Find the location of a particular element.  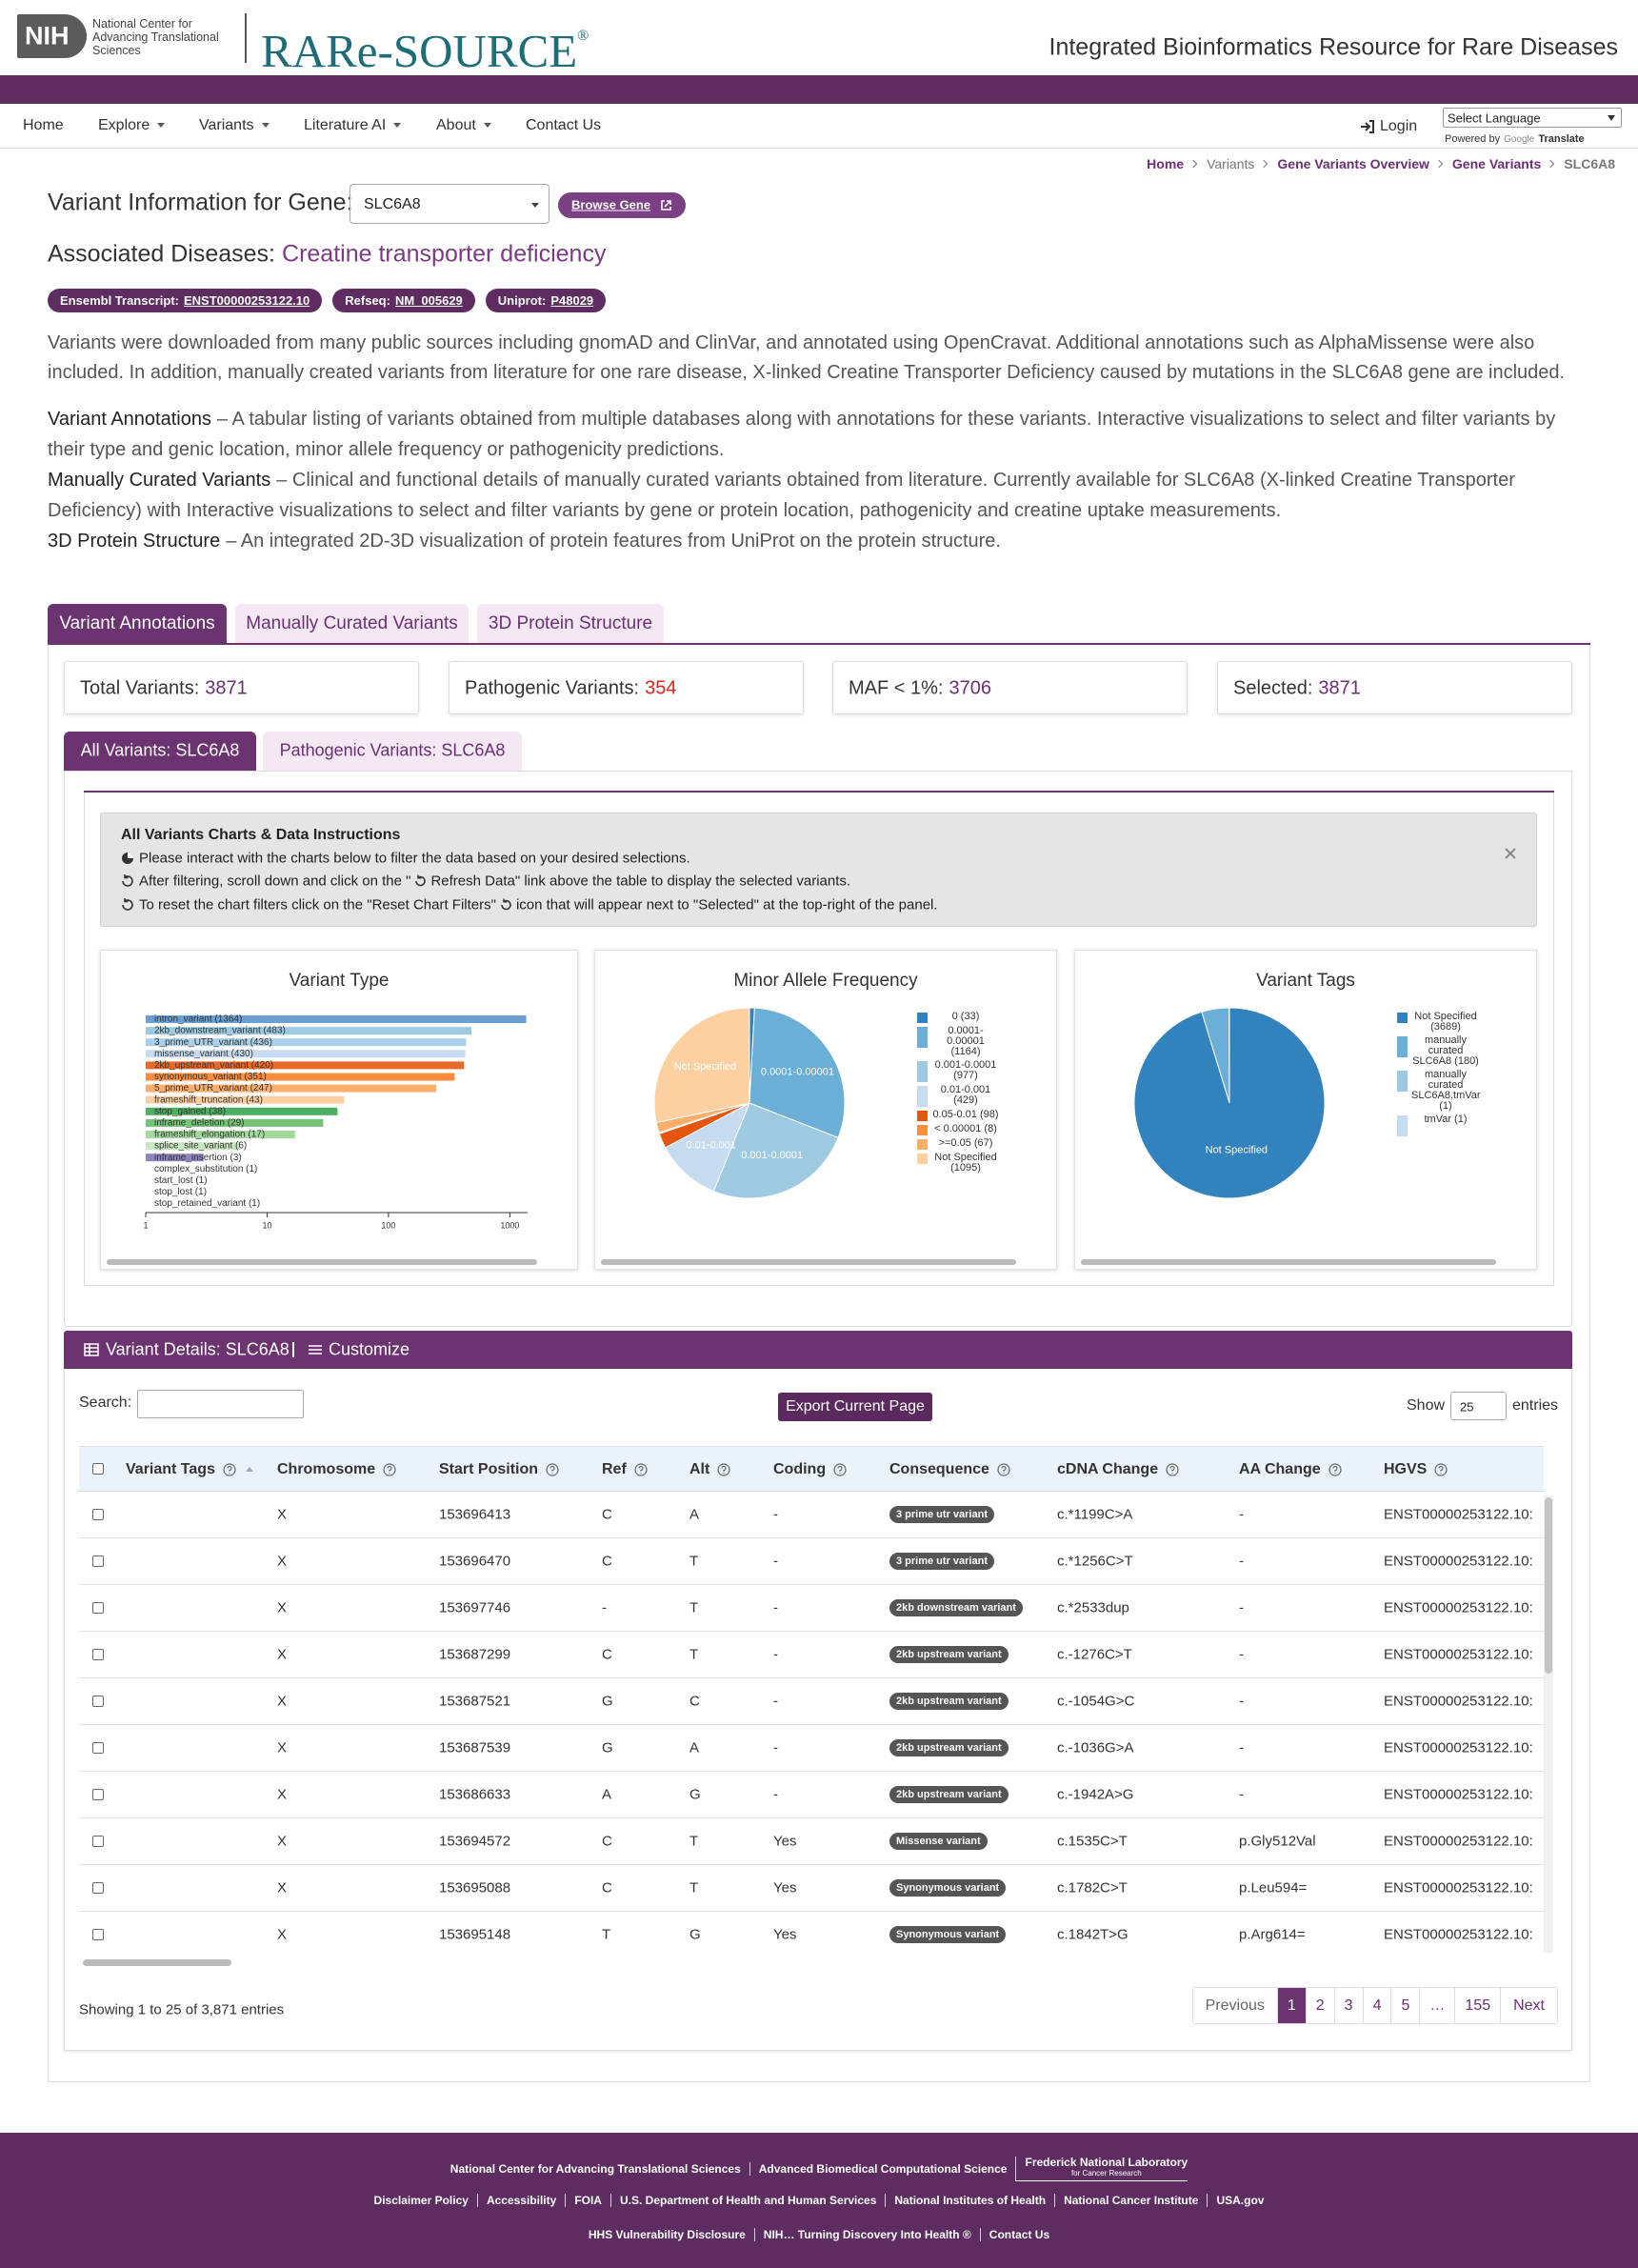

column-header: Variant Tags is located at coordinates (189, 1470).